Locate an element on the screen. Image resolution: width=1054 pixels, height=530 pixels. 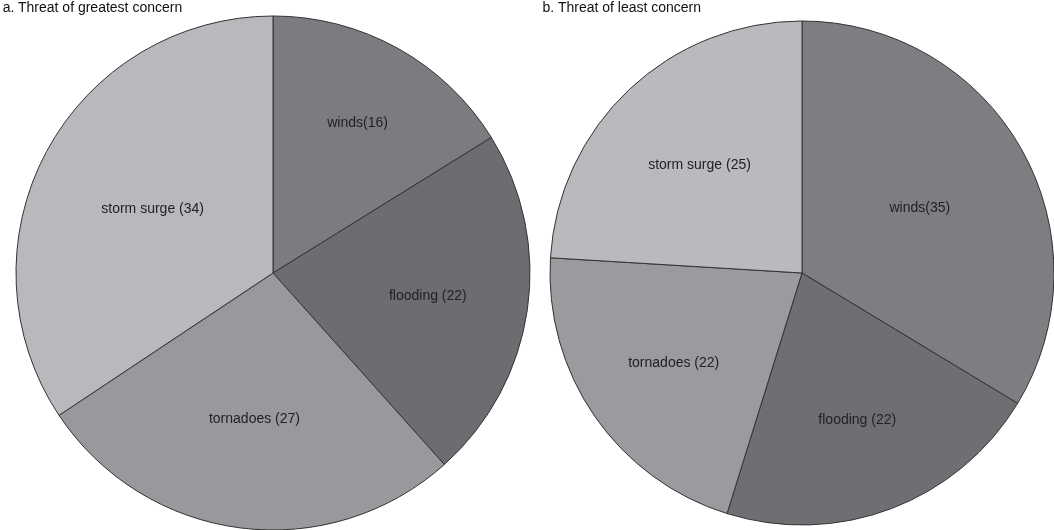
chart-title: b. Threat of least concern is located at coordinates (622, 8).